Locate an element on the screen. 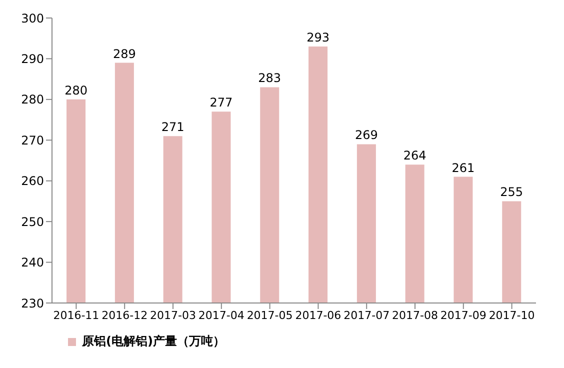 Image resolution: width=564 pixels, height=368 pixels. x-tick-label: 2016-12 is located at coordinates (125, 315).